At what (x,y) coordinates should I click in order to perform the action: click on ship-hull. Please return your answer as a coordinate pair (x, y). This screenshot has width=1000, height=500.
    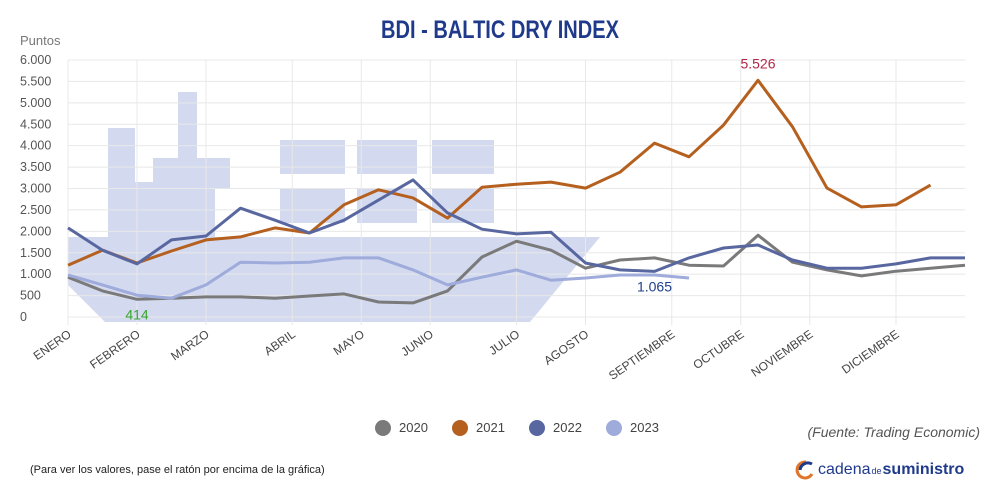
    Looking at the image, I should click on (334, 279).